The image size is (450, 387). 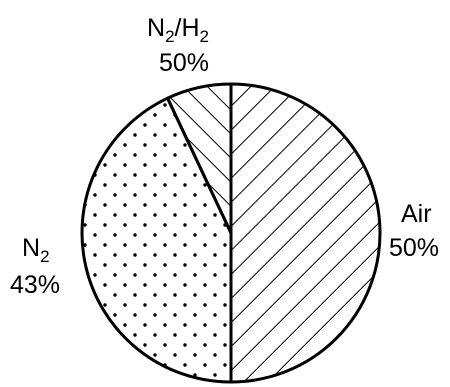 What do you see at coordinates (36, 250) in the screenshot?
I see `slice-label-n2-name: N2` at bounding box center [36, 250].